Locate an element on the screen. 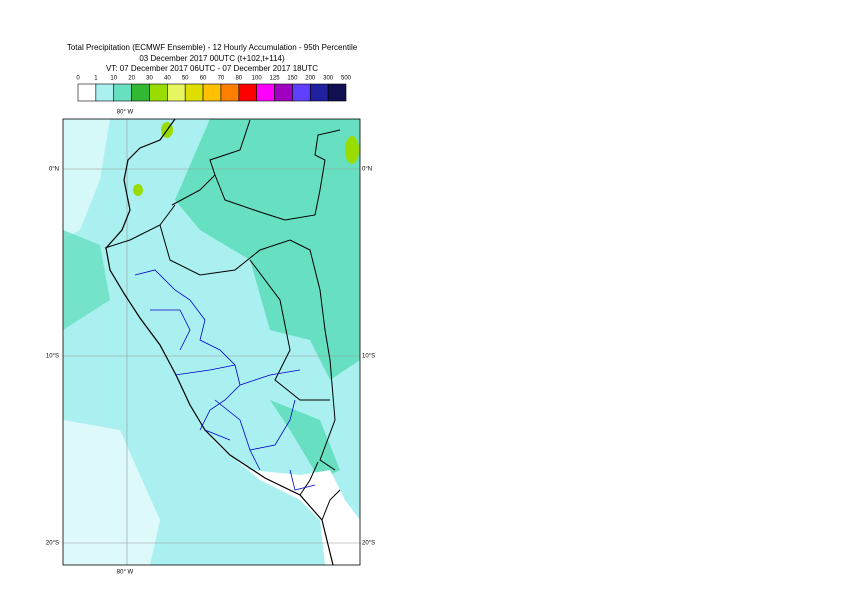  colorbar-label: 10 is located at coordinates (113, 79).